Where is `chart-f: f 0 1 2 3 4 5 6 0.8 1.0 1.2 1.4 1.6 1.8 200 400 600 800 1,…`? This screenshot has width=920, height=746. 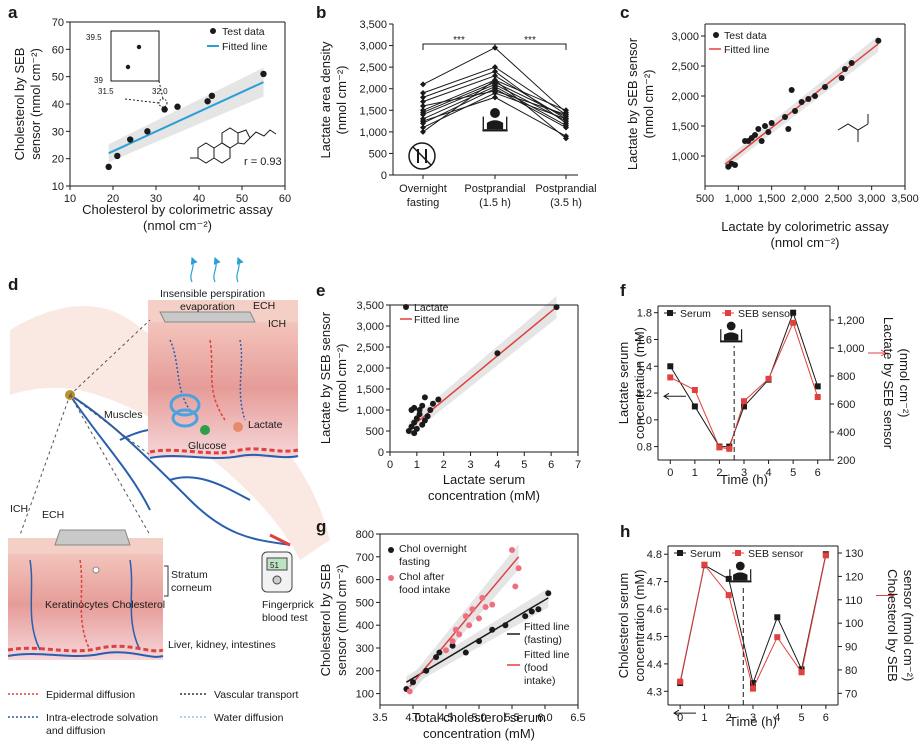 chart-f: f 0 1 2 3 4 5 6 0.8 1.0 1.2 1.4 1.6 1.8 200 400 600 800 1,… is located at coordinates (764, 384).